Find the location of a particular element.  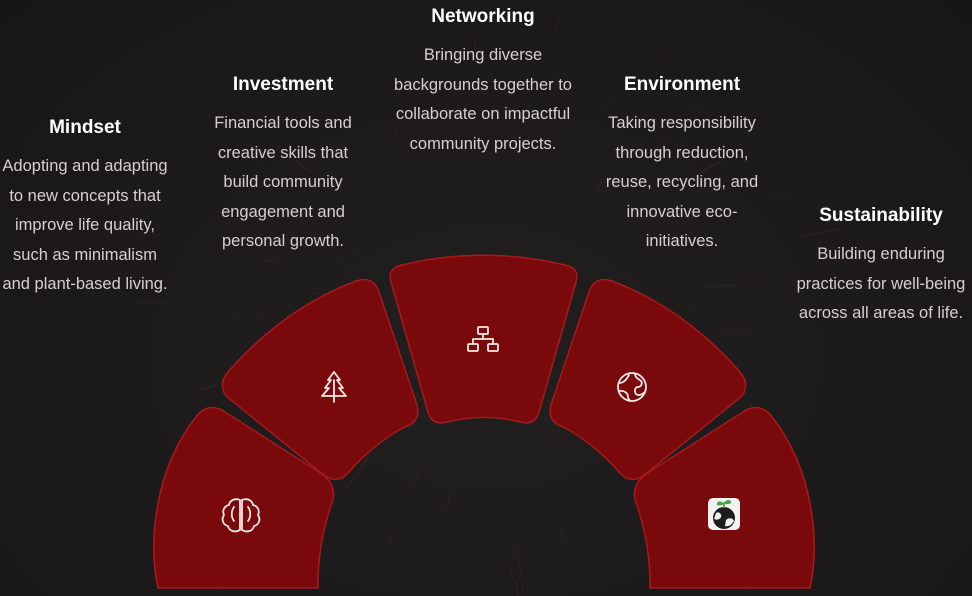

item-title: Mindset is located at coordinates (85, 127).